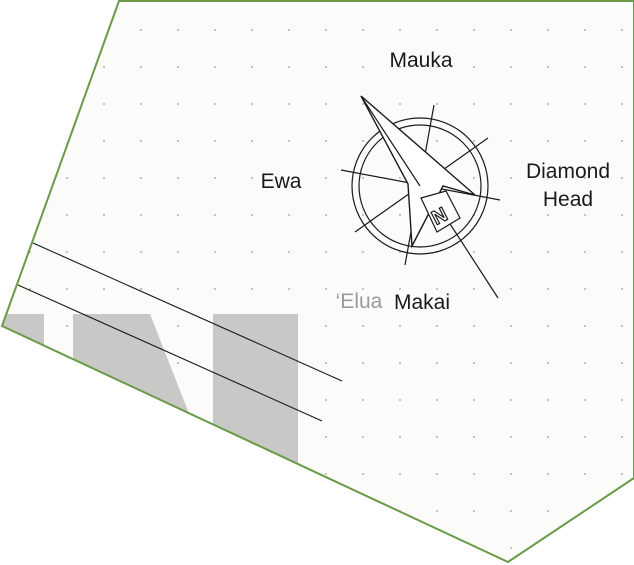 The width and height of the screenshot is (634, 565). What do you see at coordinates (568, 171) in the screenshot?
I see `label-diamond: Diamond` at bounding box center [568, 171].